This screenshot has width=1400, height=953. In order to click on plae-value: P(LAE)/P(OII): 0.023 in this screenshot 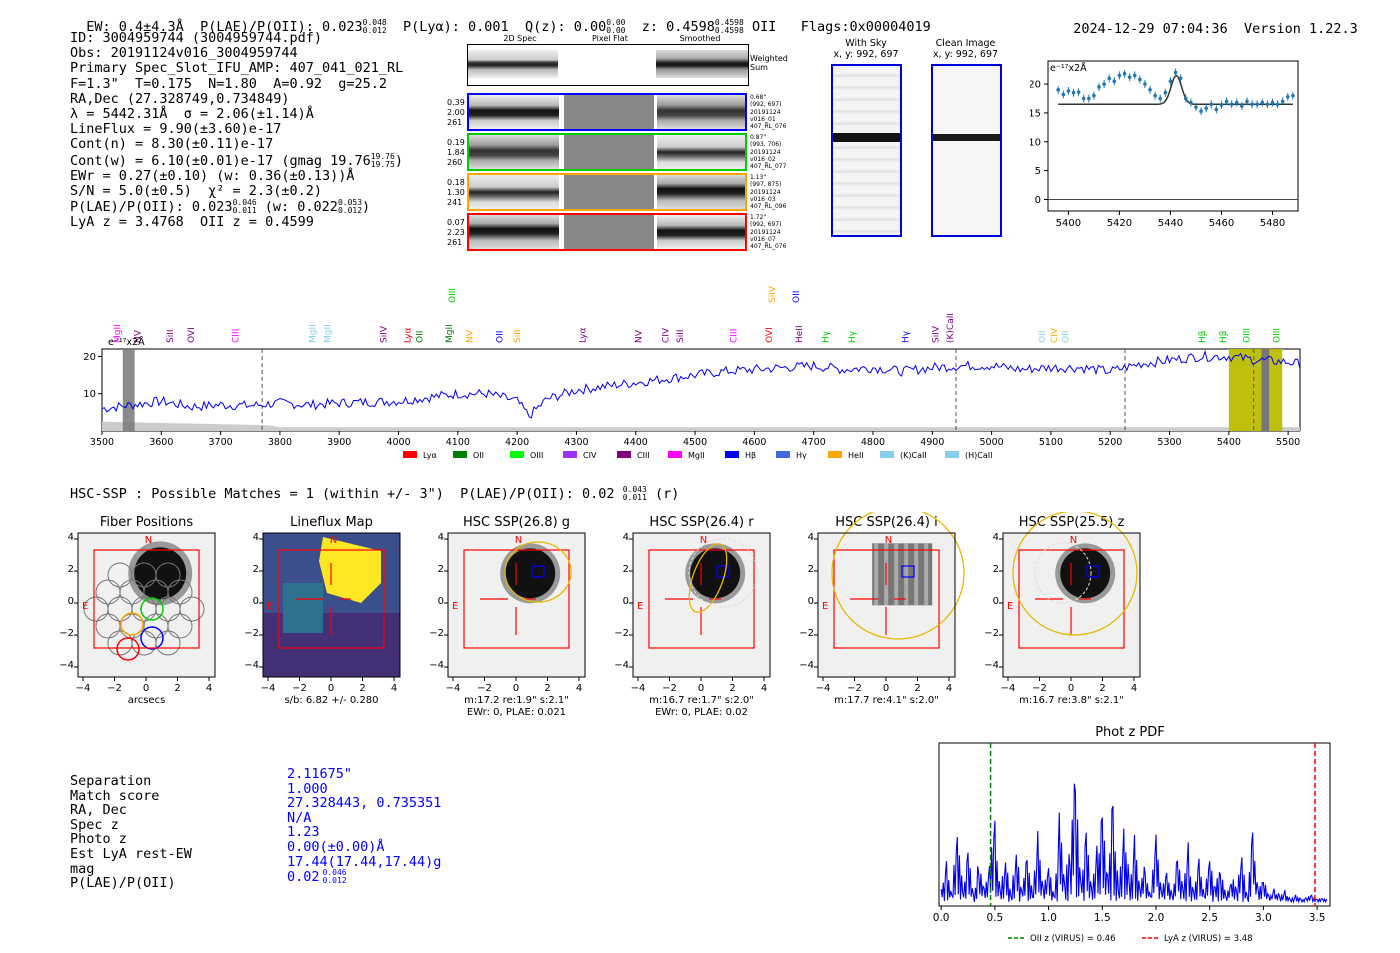, I will do `click(281, 27)`.